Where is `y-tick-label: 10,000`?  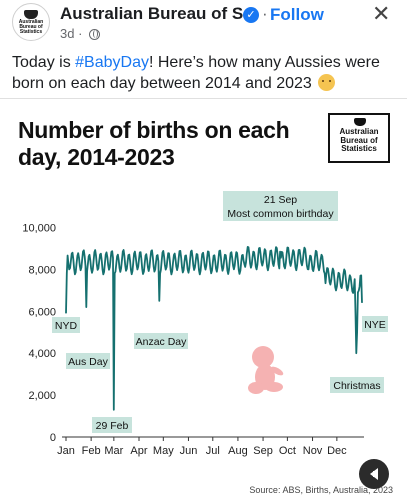 y-tick-label: 10,000 is located at coordinates (39, 228).